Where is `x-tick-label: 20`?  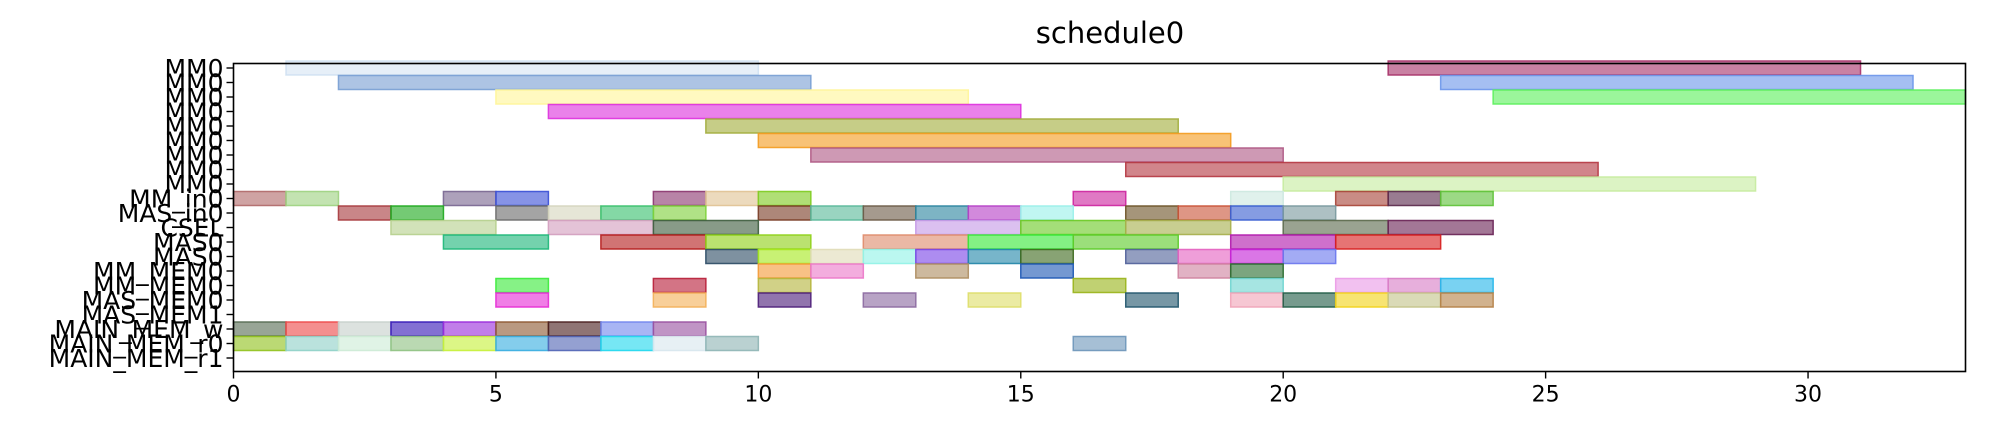 x-tick-label: 20 is located at coordinates (1283, 395).